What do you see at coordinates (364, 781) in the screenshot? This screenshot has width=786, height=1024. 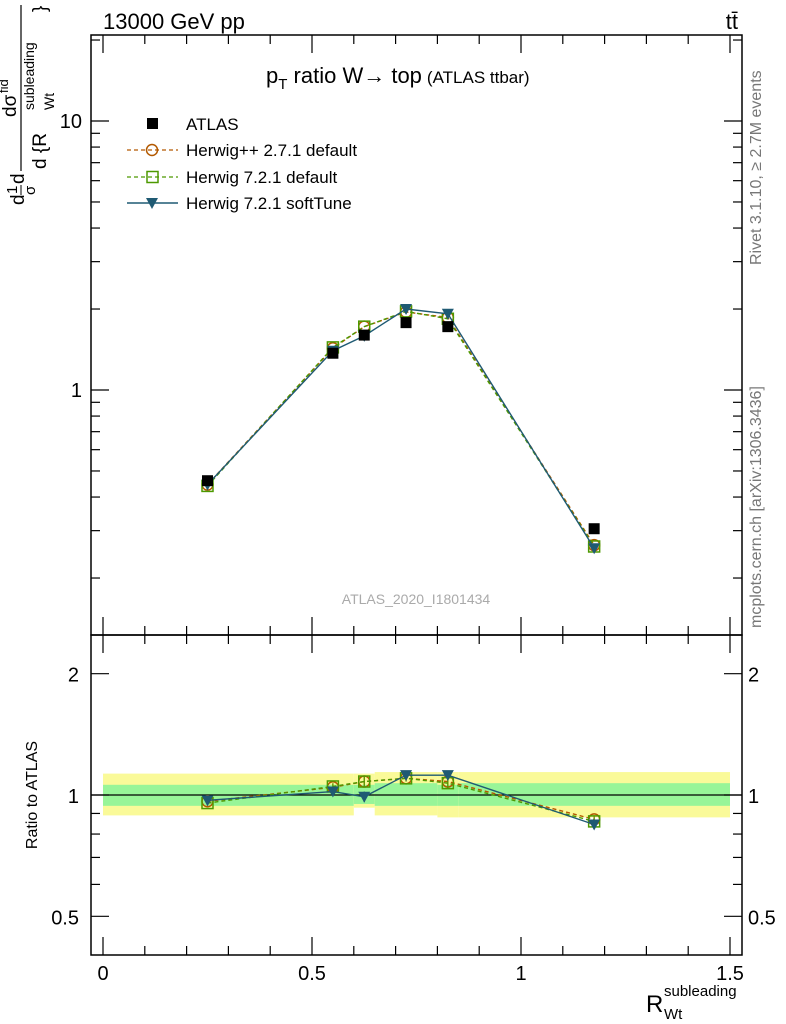 I see `ratio-point-square` at bounding box center [364, 781].